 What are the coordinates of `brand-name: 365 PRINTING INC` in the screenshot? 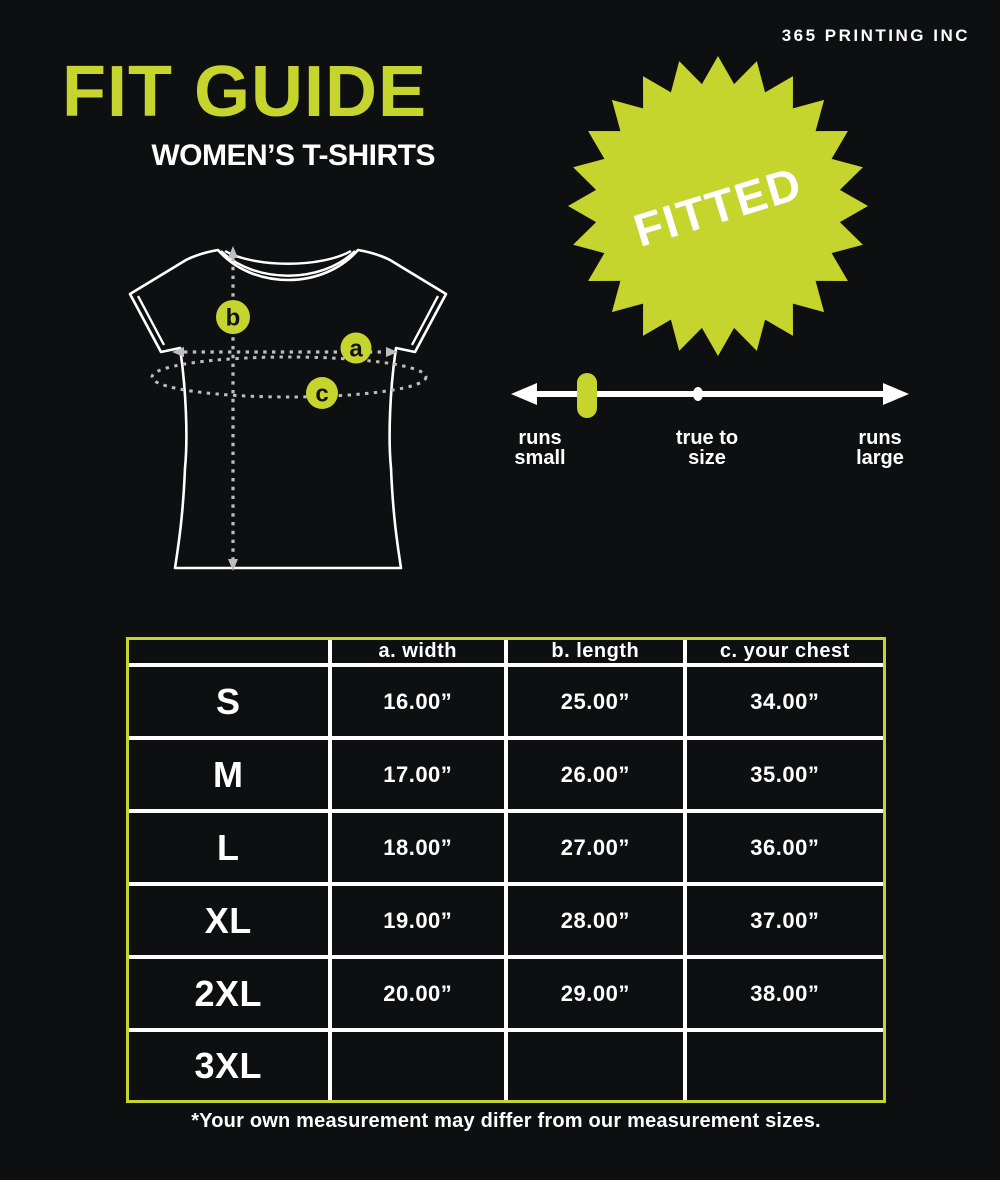 It's located at (875, 35).